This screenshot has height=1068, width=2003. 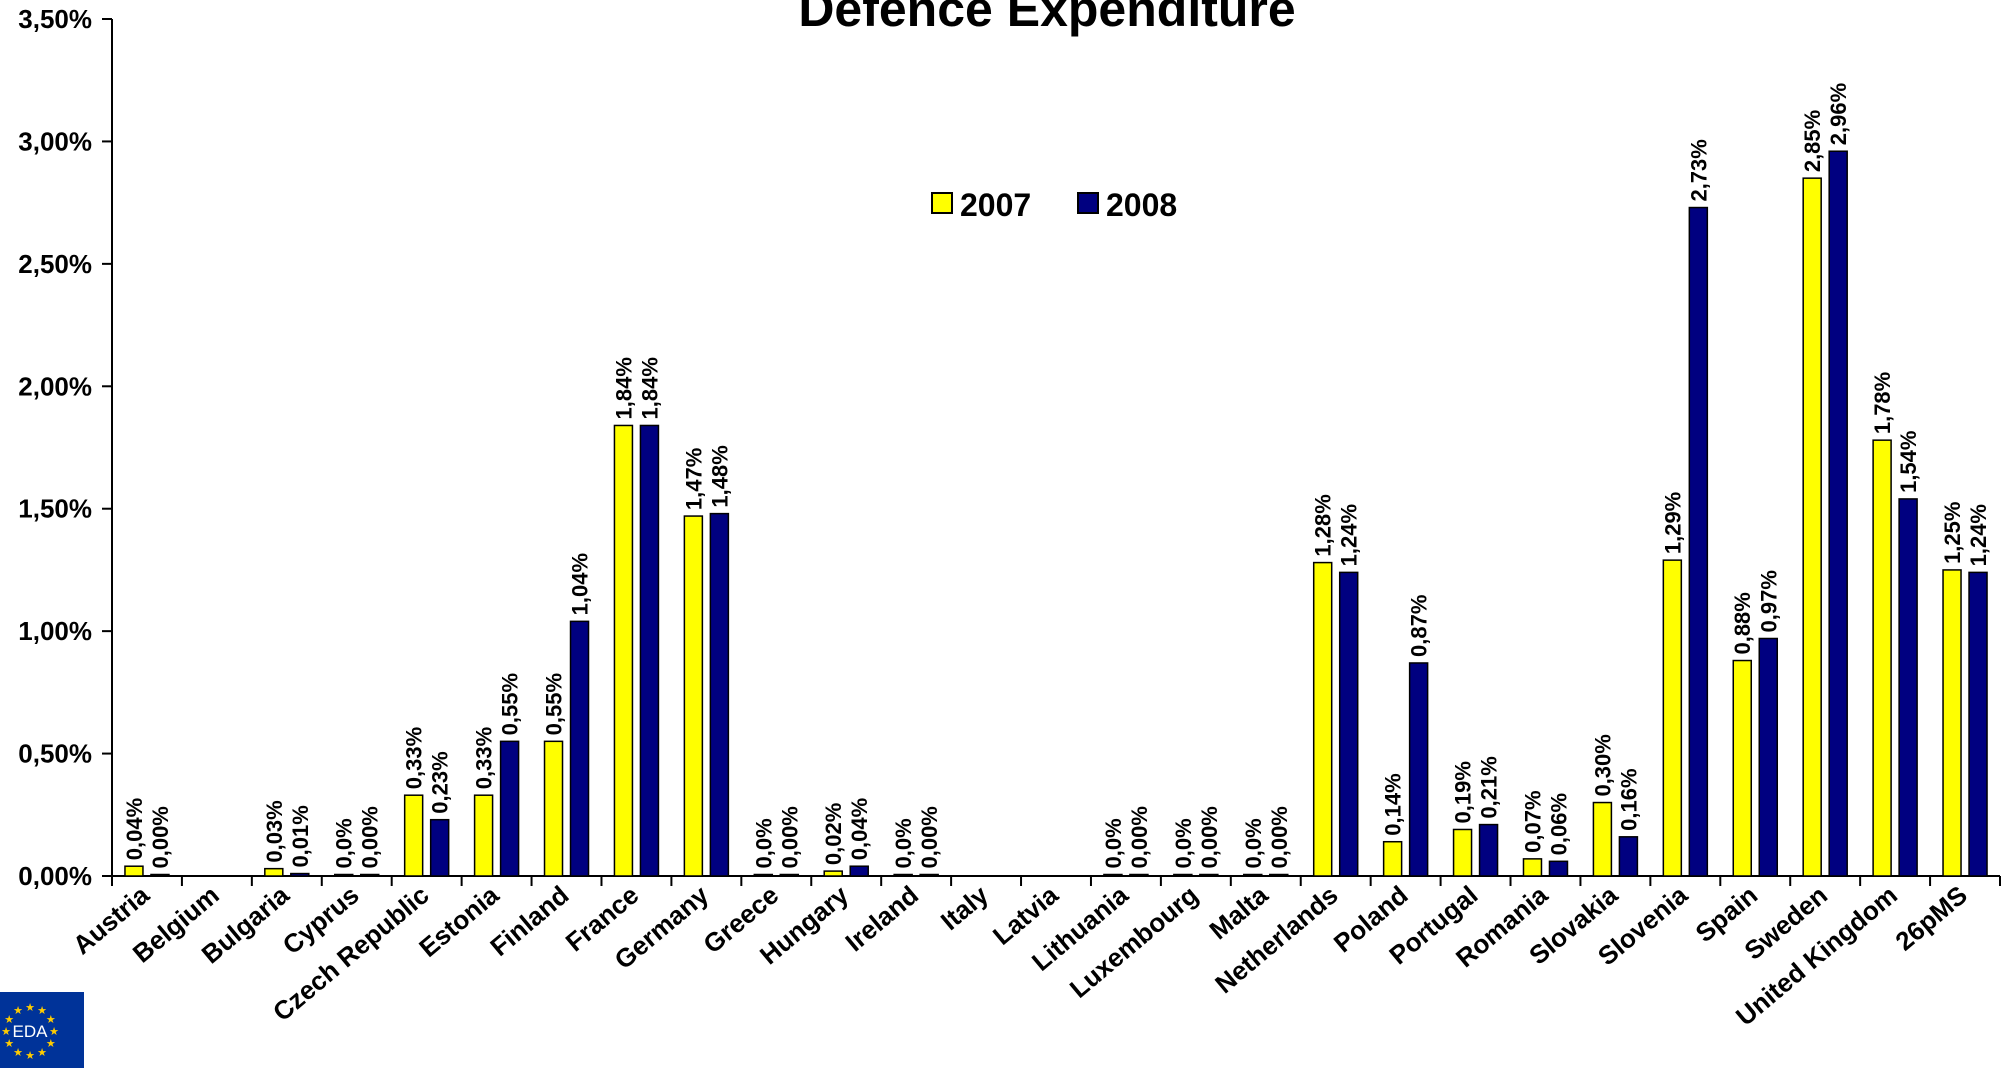 I want to click on bar-2007-finland, so click(x=553, y=808).